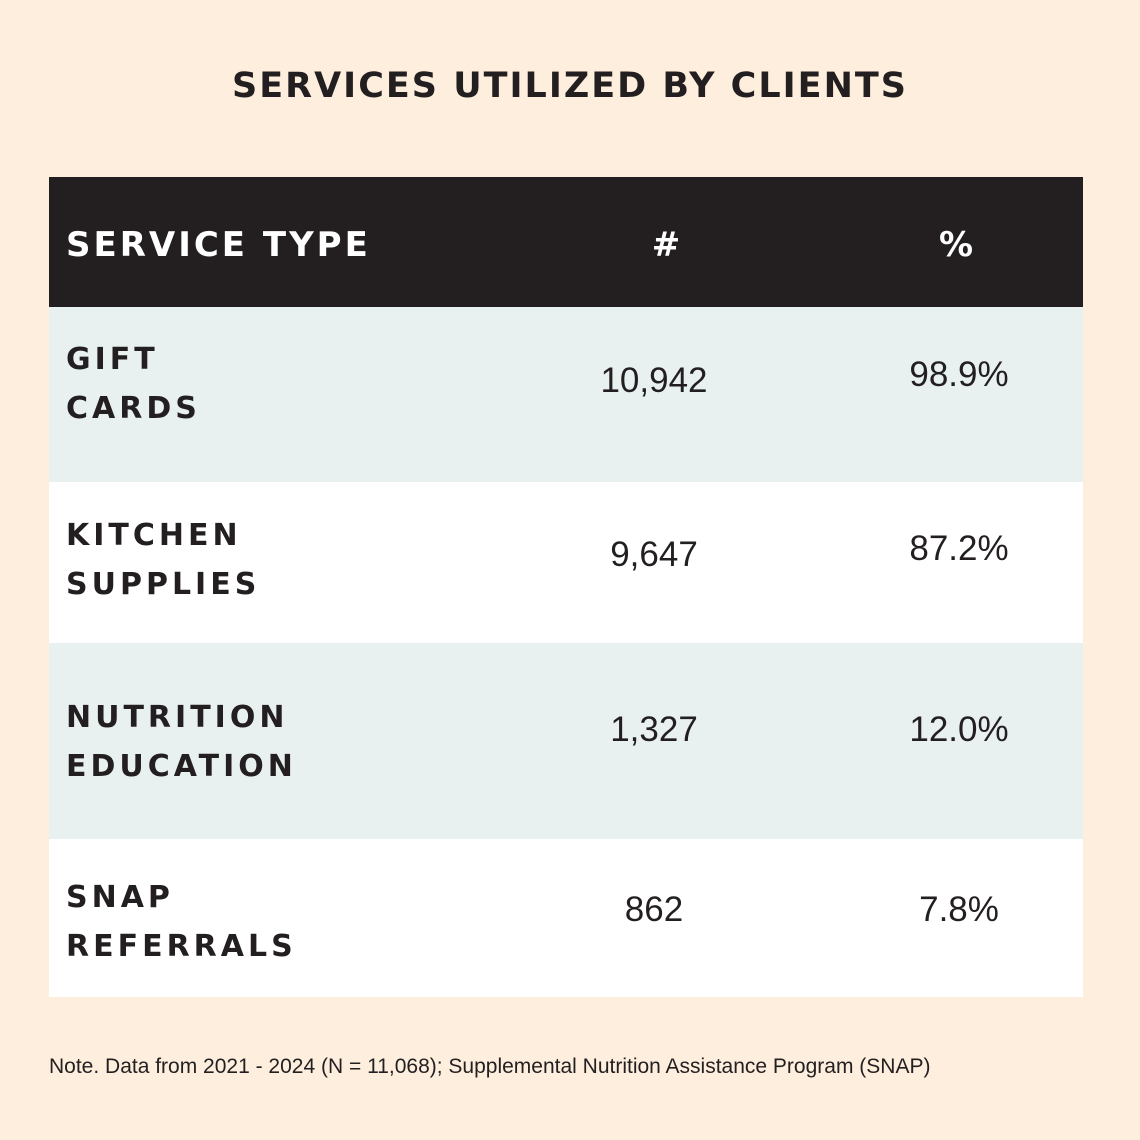 Image resolution: width=1140 pixels, height=1140 pixels. I want to click on row-count: 9,647, so click(654, 554).